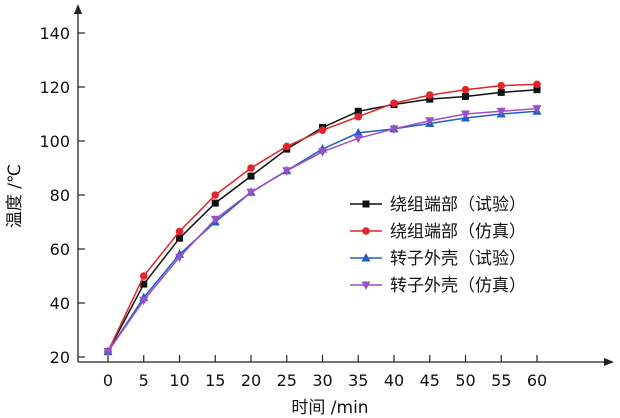 This screenshot has height=418, width=620. What do you see at coordinates (54, 33) in the screenshot?
I see `y-tick-label: 140` at bounding box center [54, 33].